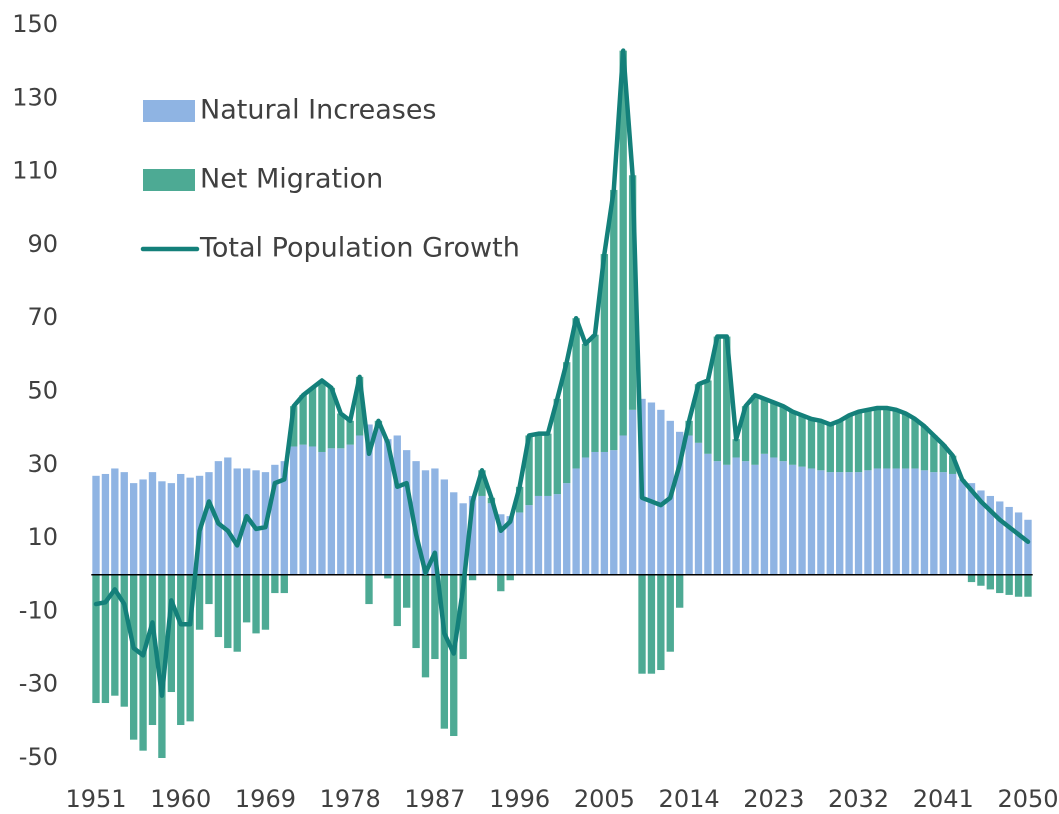  I want to click on y-tick-label: 10, so click(42, 537).